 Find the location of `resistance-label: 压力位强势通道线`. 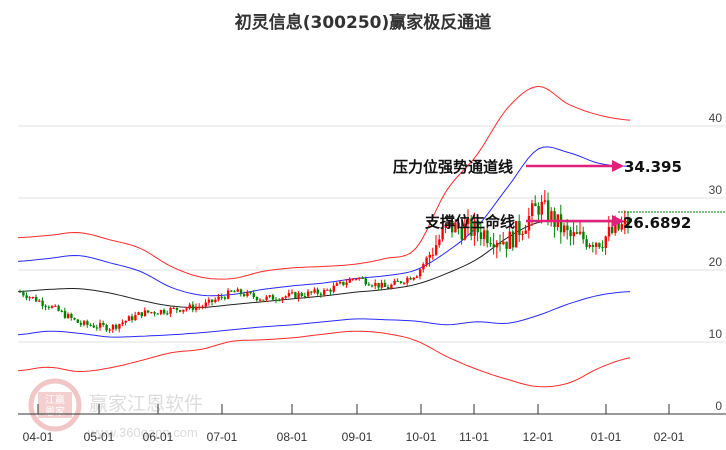

resistance-label: 压力位强势通道线 is located at coordinates (453, 167).